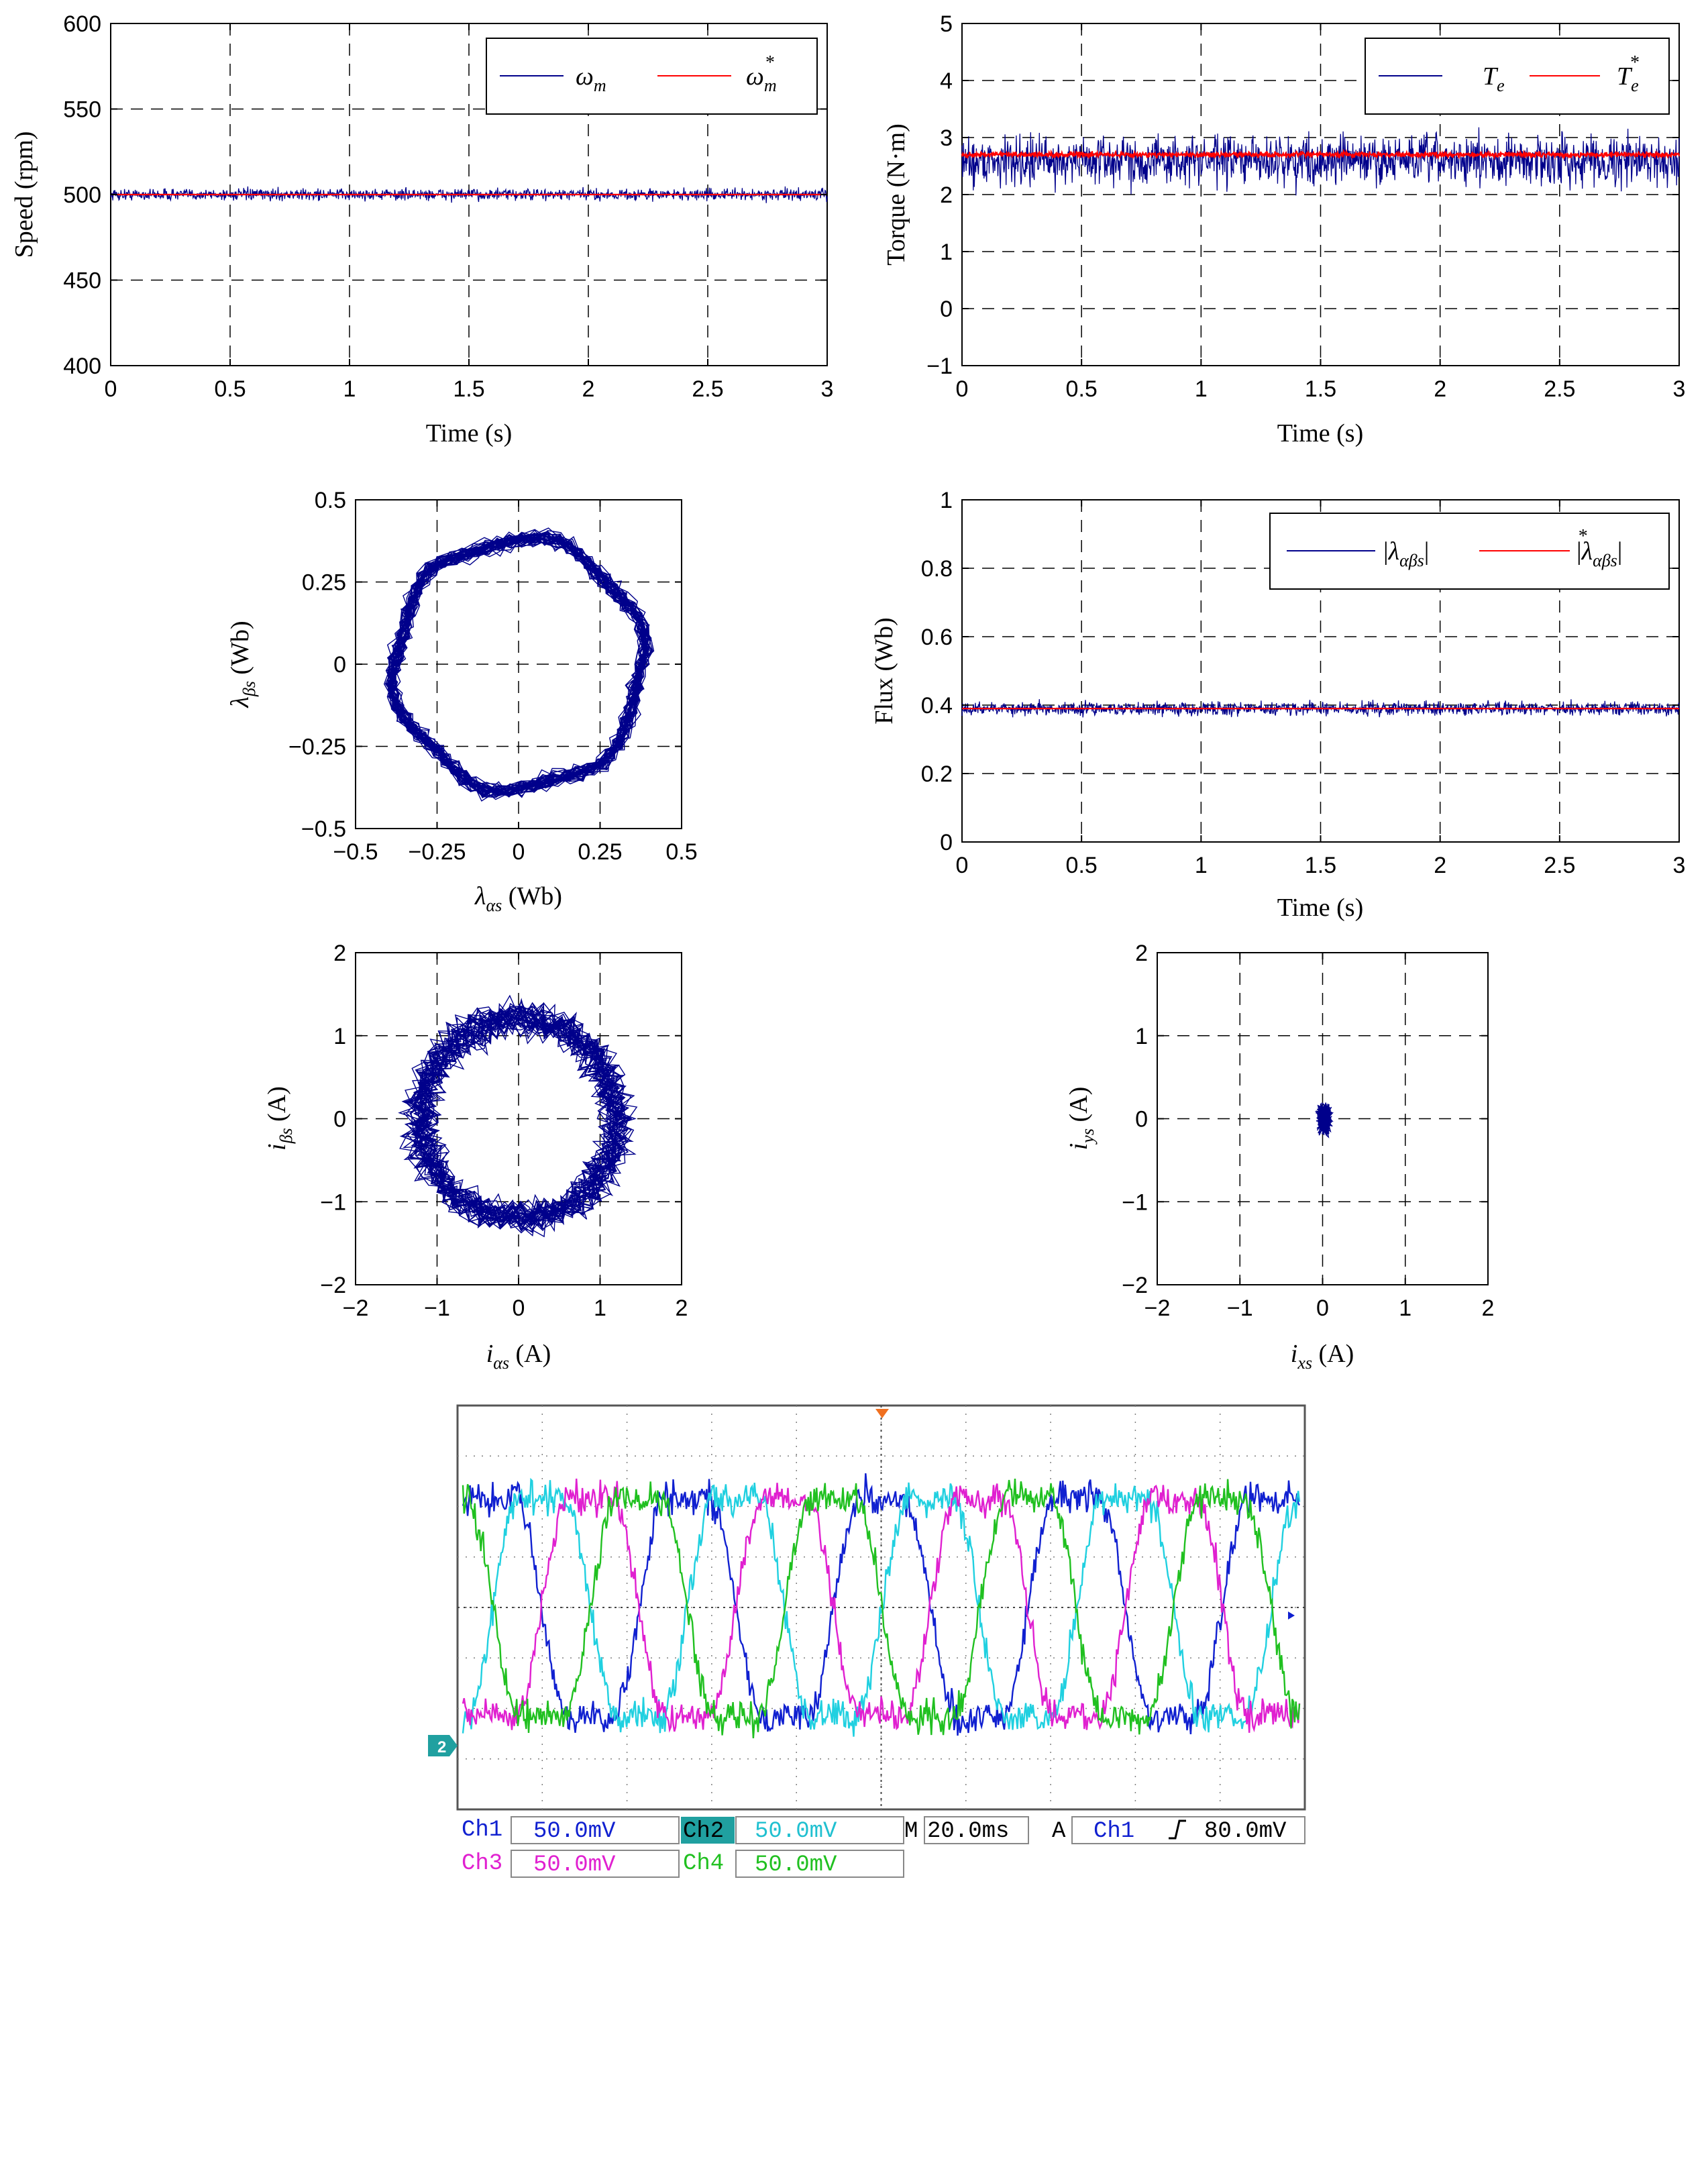 The height and width of the screenshot is (2169, 1708). I want to click on torque-ylabel: Torque (N·m), so click(896, 194).